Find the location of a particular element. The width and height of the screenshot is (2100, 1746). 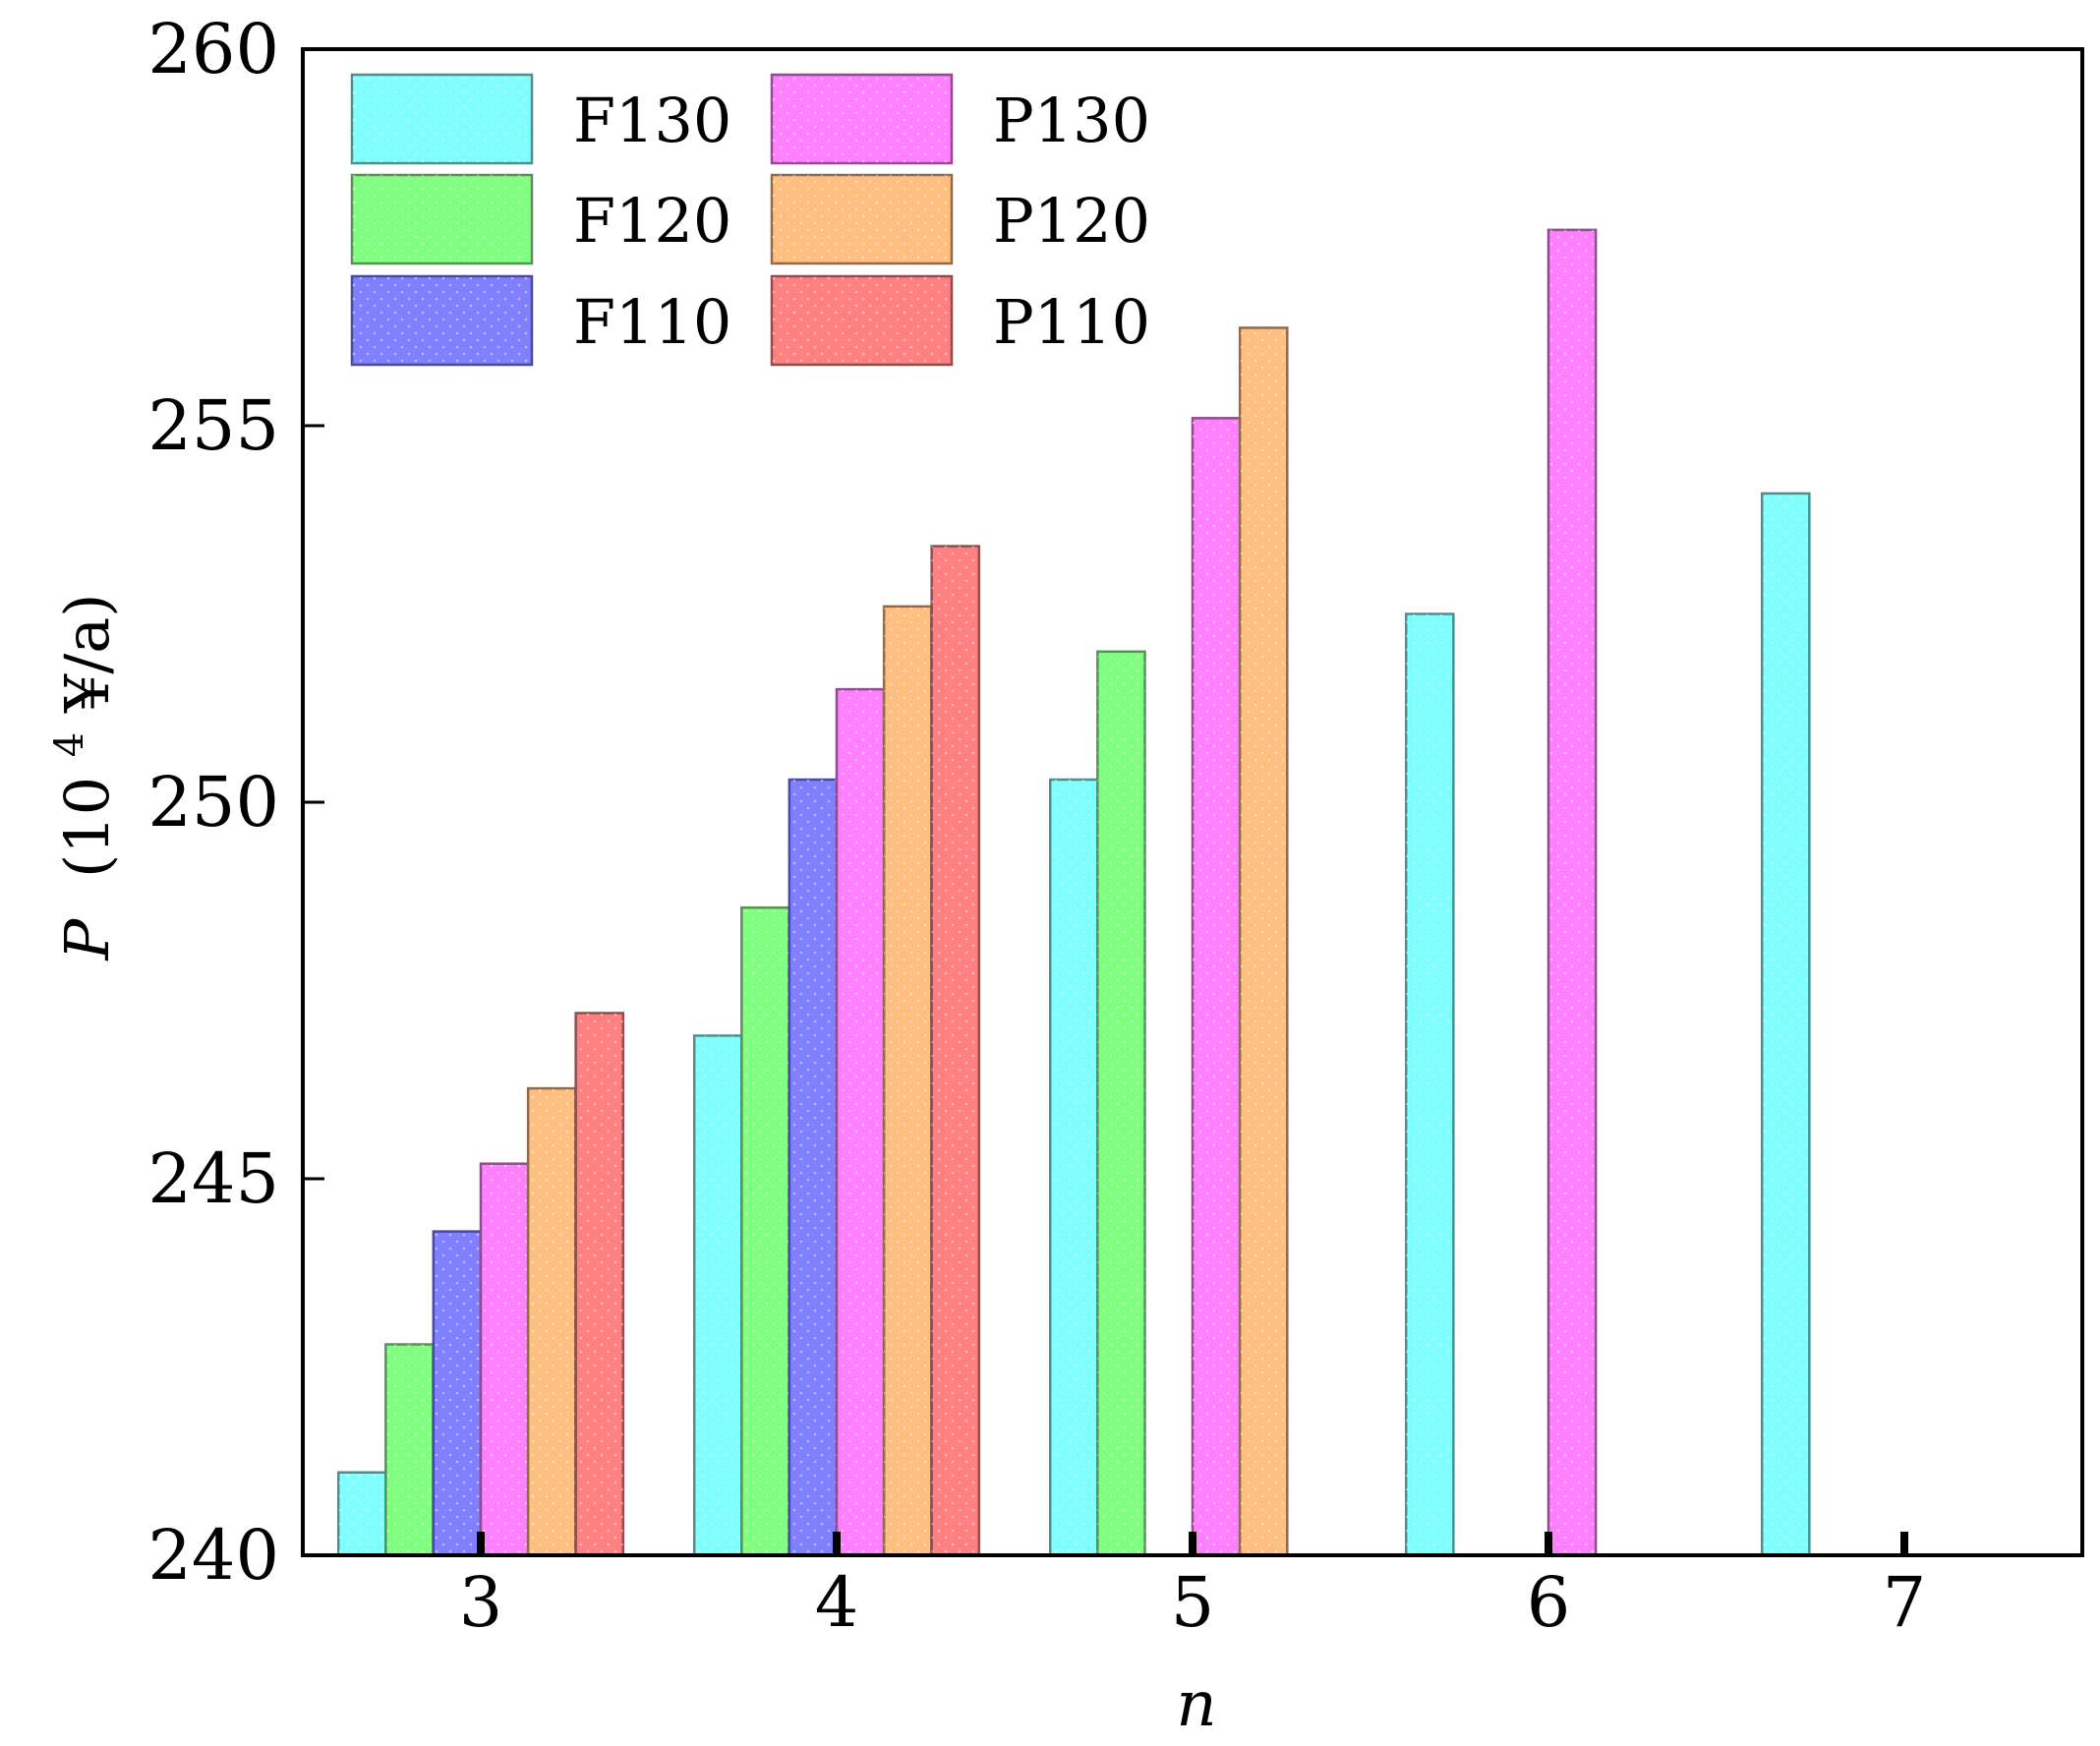

x-tick-label: 3 is located at coordinates (481, 1602).